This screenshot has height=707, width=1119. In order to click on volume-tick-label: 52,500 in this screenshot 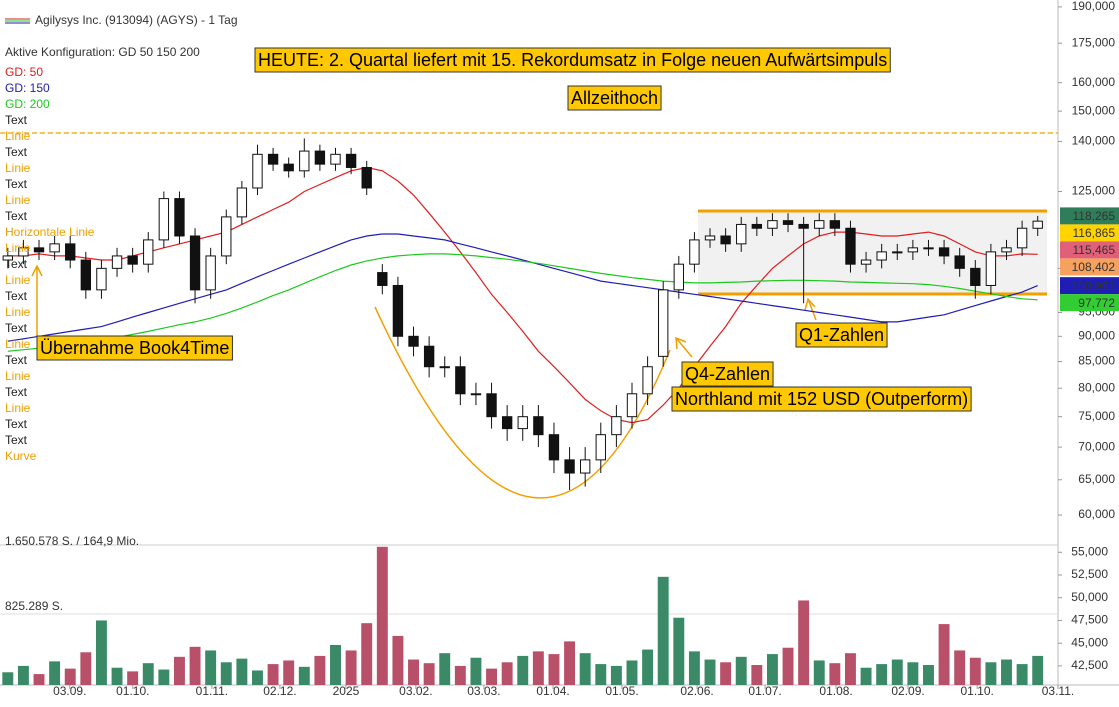, I will do `click(1089, 574)`.